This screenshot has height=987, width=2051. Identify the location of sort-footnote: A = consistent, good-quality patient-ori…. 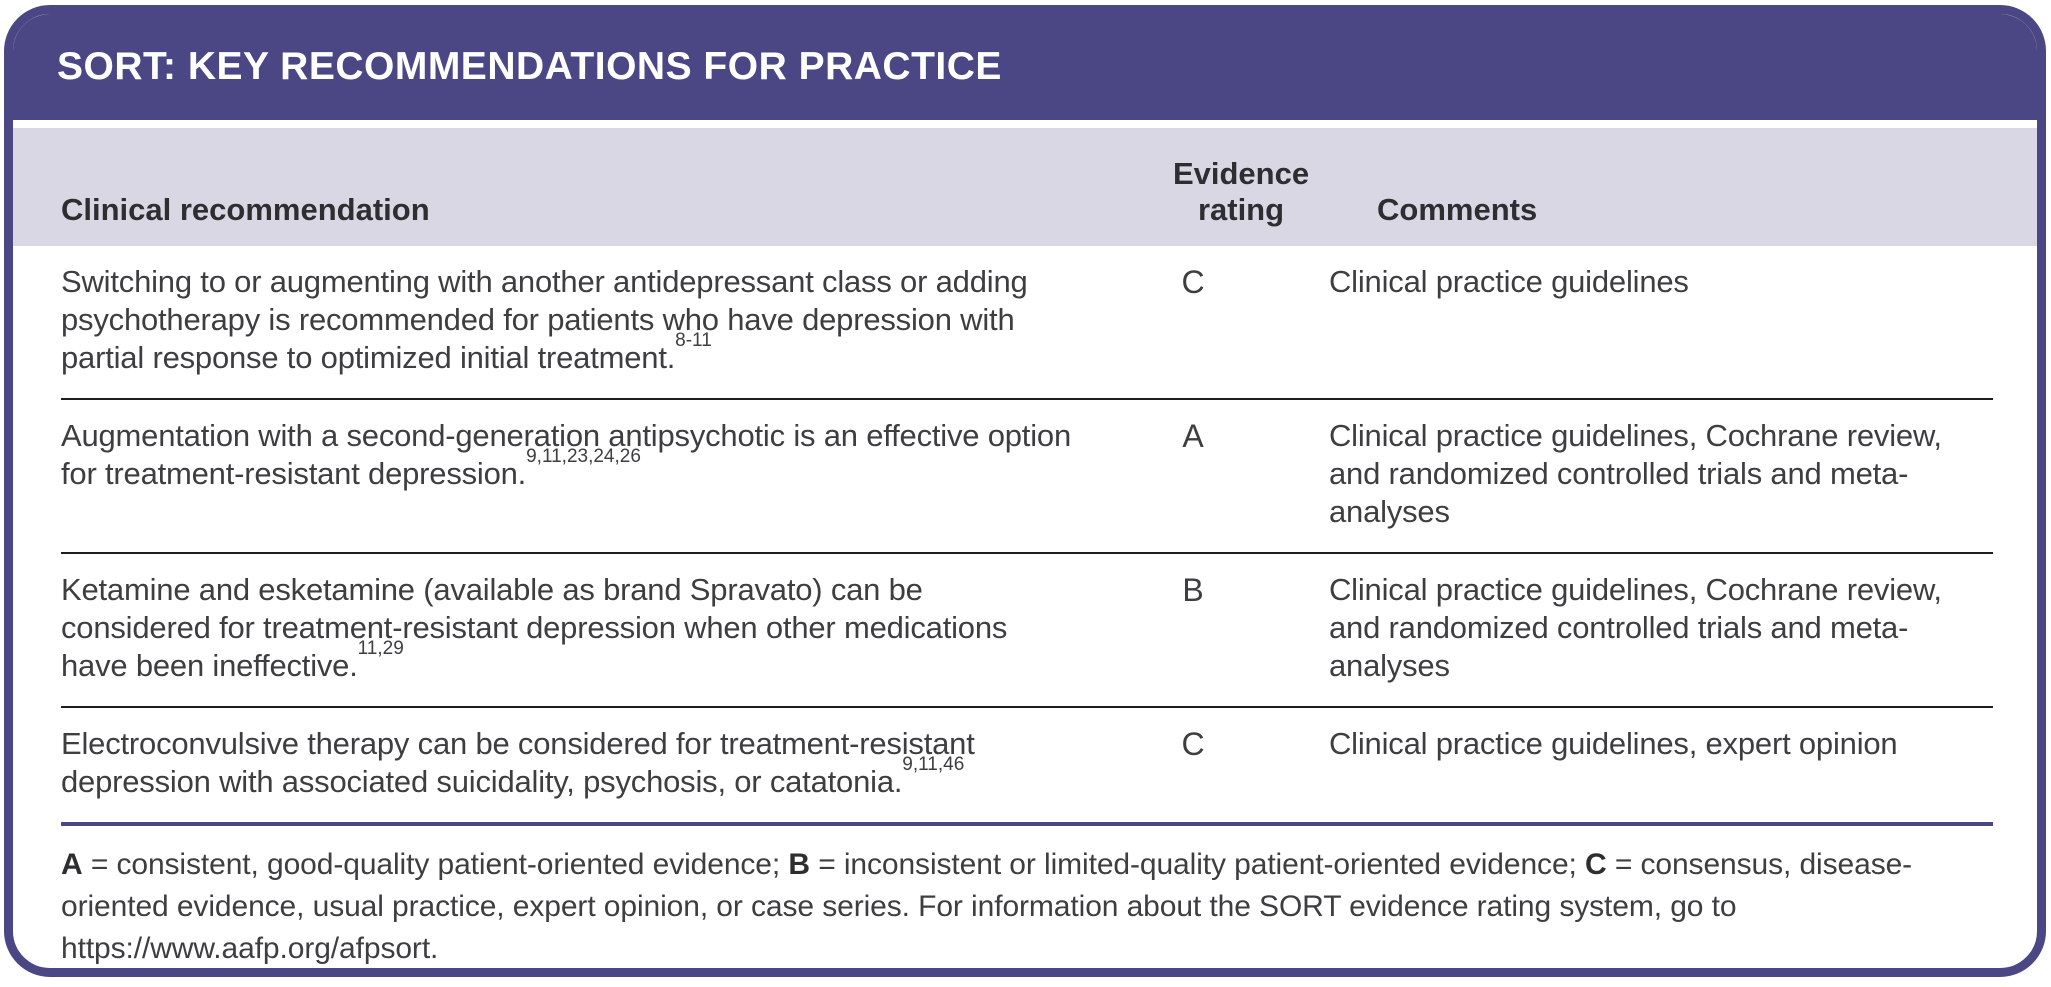
(987, 906).